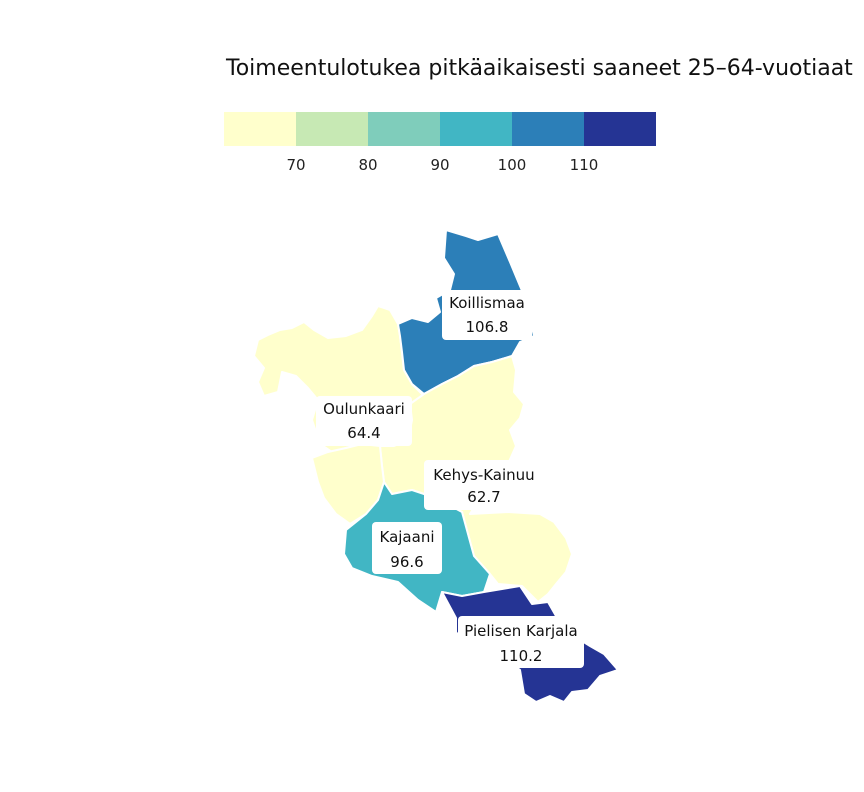 The height and width of the screenshot is (792, 864). What do you see at coordinates (512, 165) in the screenshot?
I see `legend-tick-100: 100` at bounding box center [512, 165].